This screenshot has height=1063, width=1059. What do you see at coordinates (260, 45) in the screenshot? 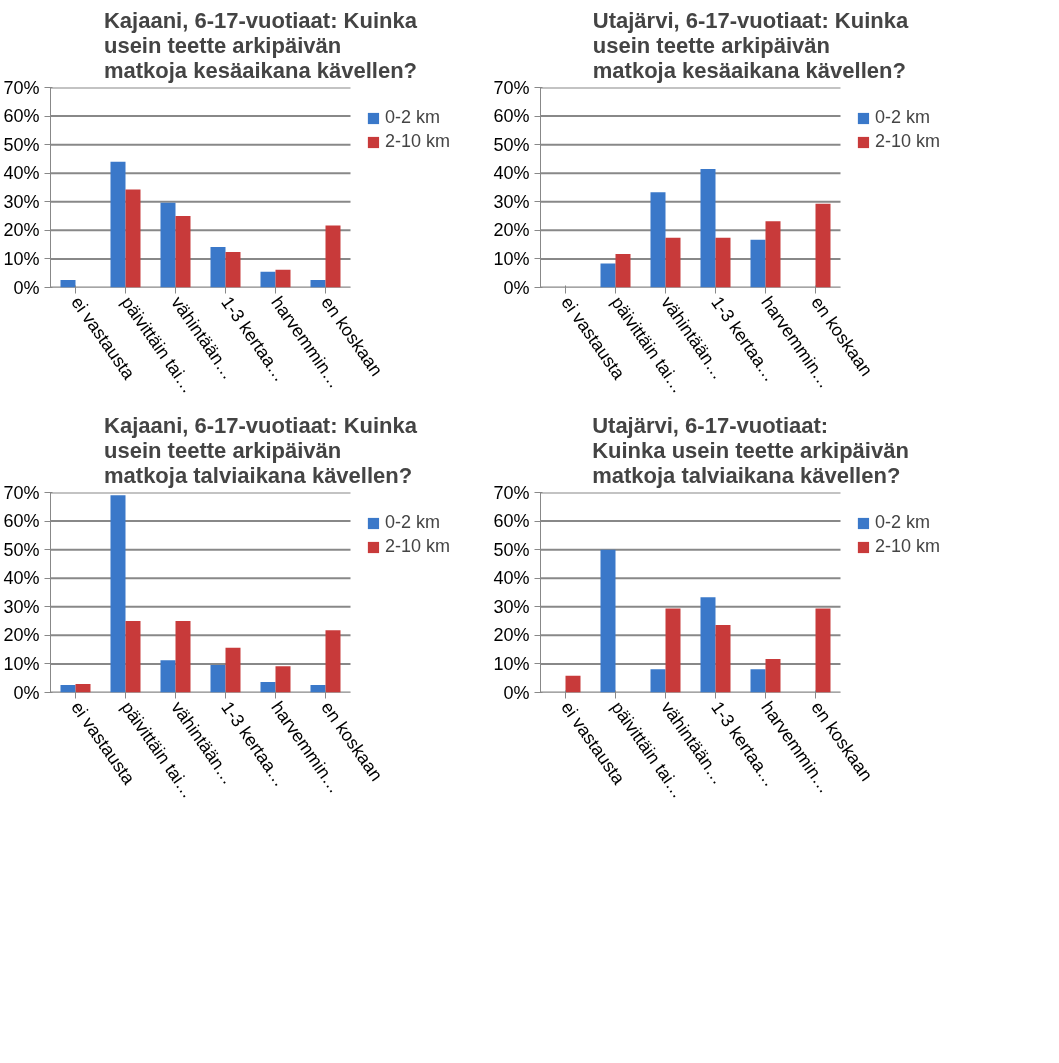
I see `chart-title: Kajaani, 6-17-vuotiaat: Kuinka usein teette arkipäivän matkoja kesäaikana kävellen?` at bounding box center [260, 45].